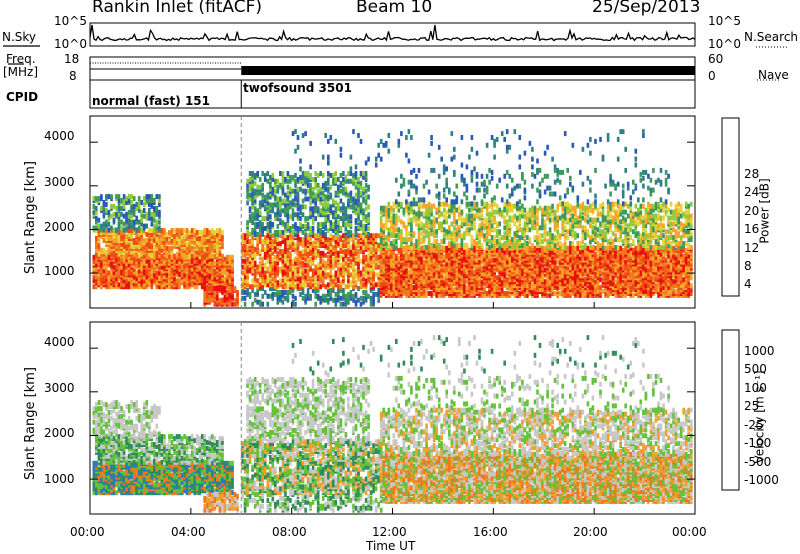  What do you see at coordinates (59, 182) in the screenshot?
I see `power-ytick-3000: 3000` at bounding box center [59, 182].